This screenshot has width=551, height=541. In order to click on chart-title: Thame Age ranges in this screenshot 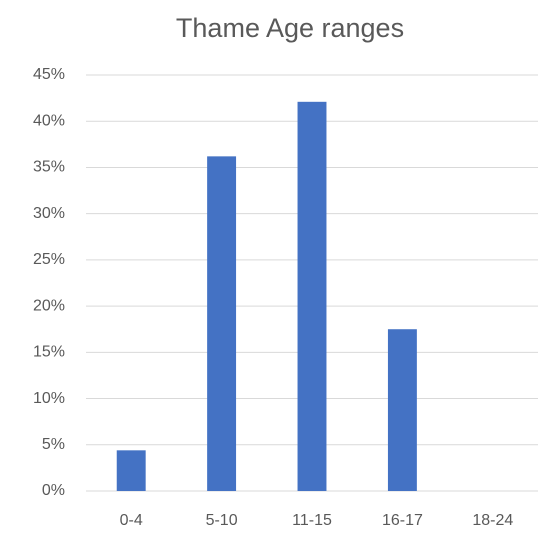, I will do `click(290, 28)`.